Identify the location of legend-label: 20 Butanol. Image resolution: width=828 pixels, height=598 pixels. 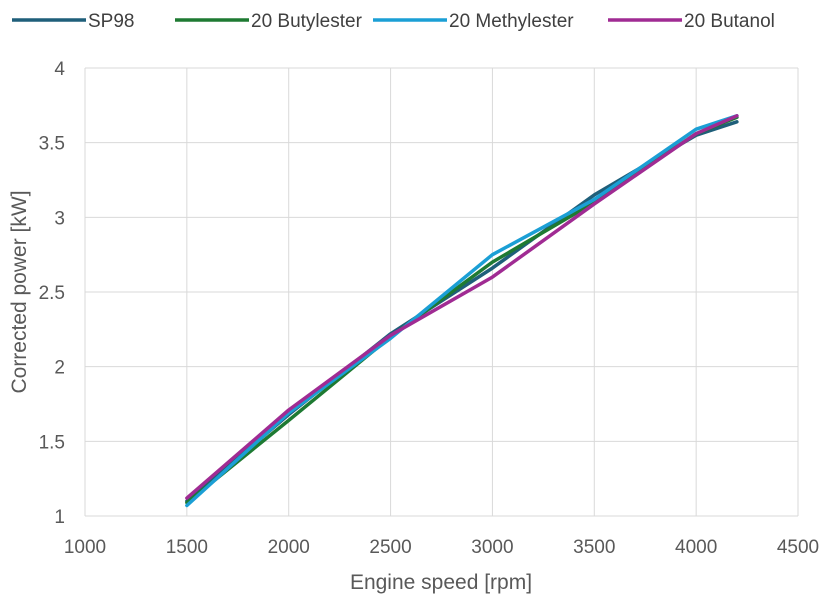
(729, 21).